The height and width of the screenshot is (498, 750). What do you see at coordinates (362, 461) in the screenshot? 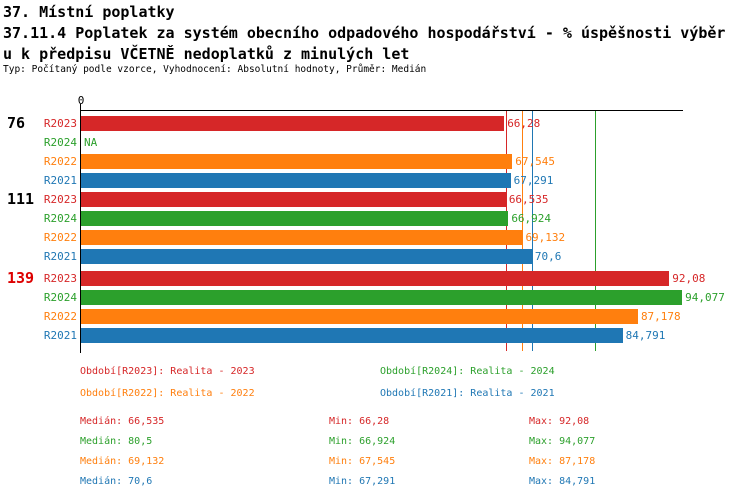
I see `stat-min-R2022: Min: 67,545` at bounding box center [362, 461].